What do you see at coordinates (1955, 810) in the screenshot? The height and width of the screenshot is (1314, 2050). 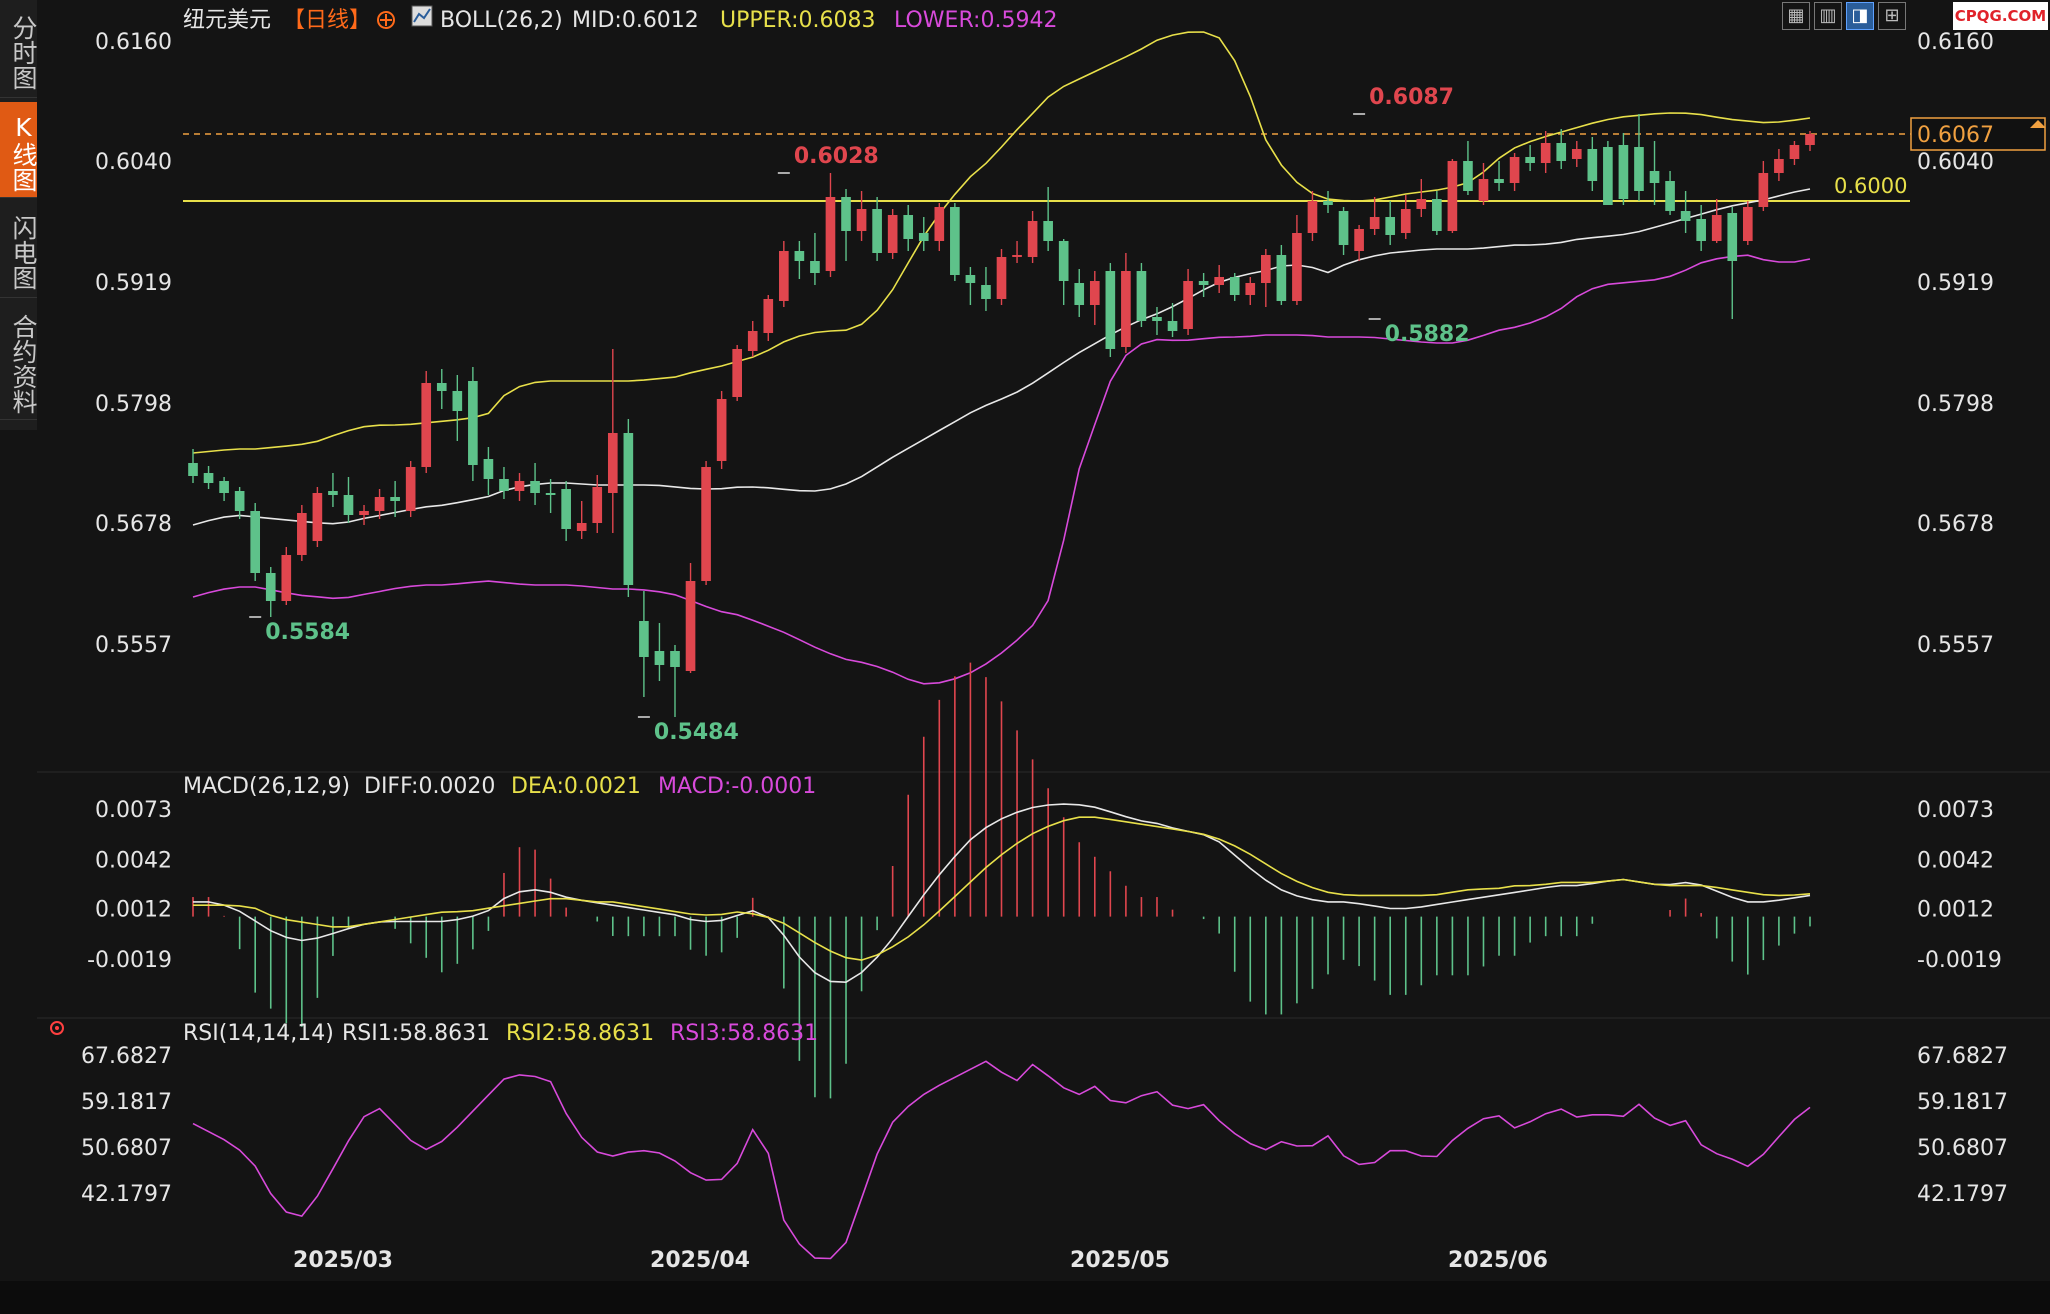 I see `macd-axis-label-right: 0.0073` at bounding box center [1955, 810].